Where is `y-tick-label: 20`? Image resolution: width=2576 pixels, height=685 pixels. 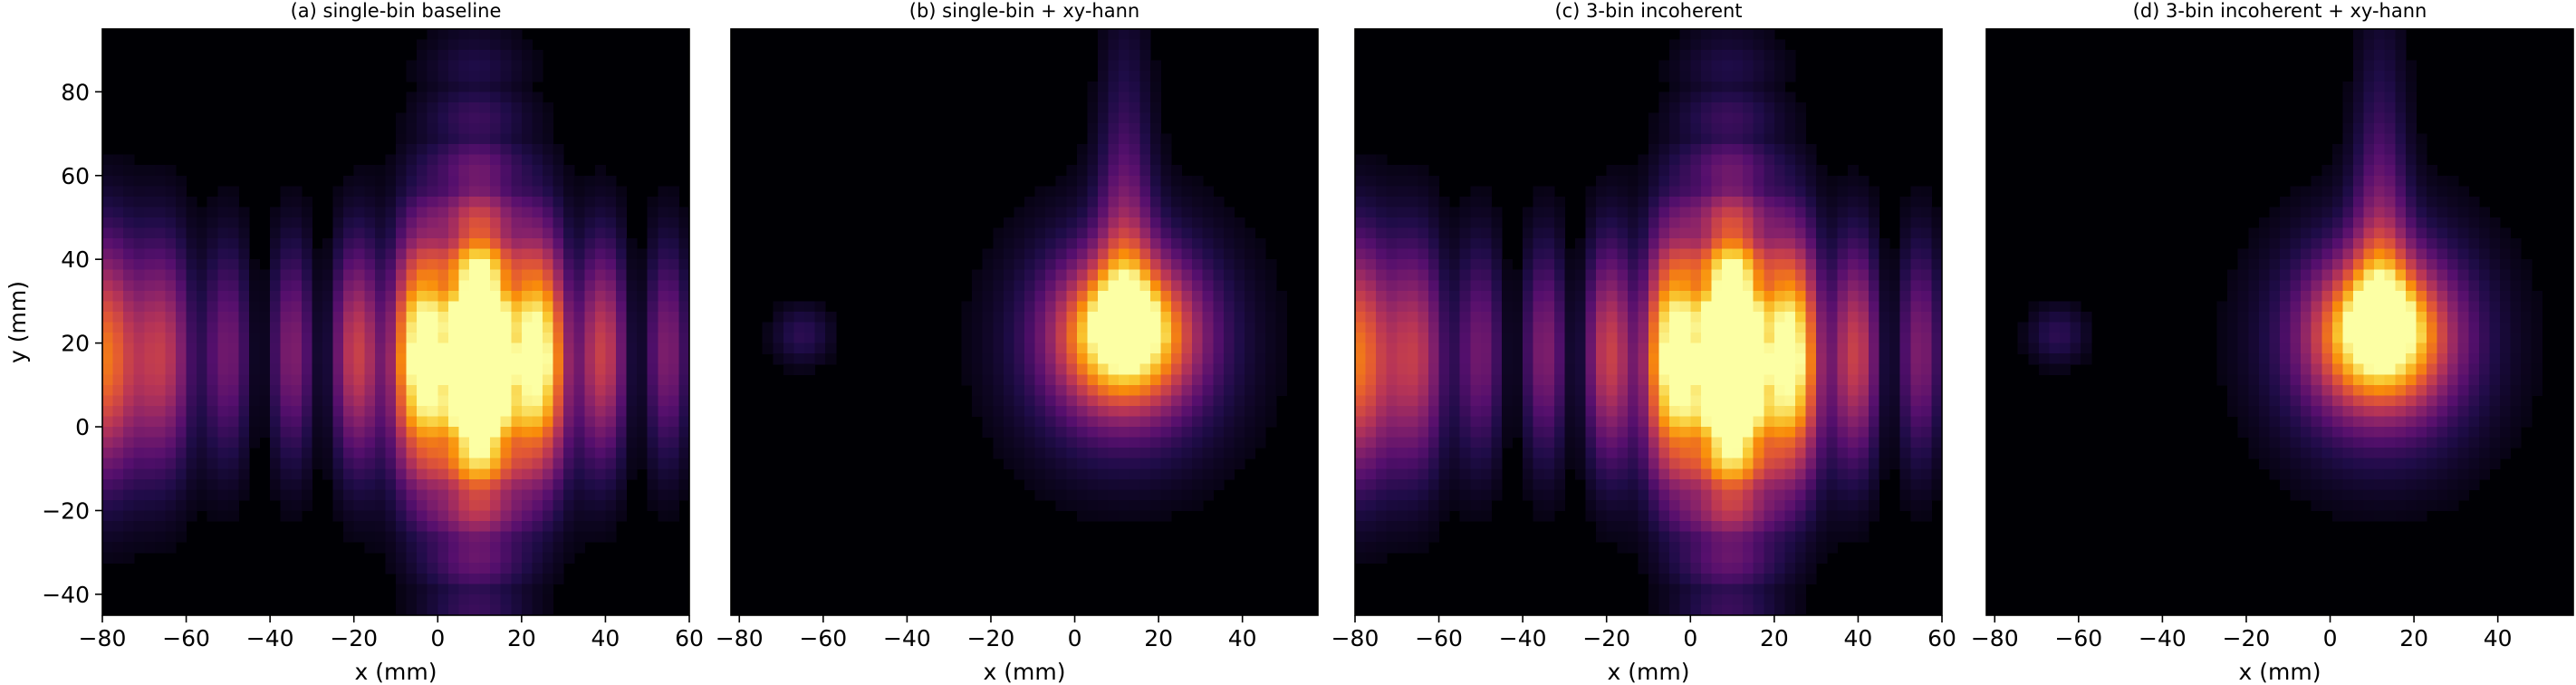
y-tick-label: 20 is located at coordinates (75, 344).